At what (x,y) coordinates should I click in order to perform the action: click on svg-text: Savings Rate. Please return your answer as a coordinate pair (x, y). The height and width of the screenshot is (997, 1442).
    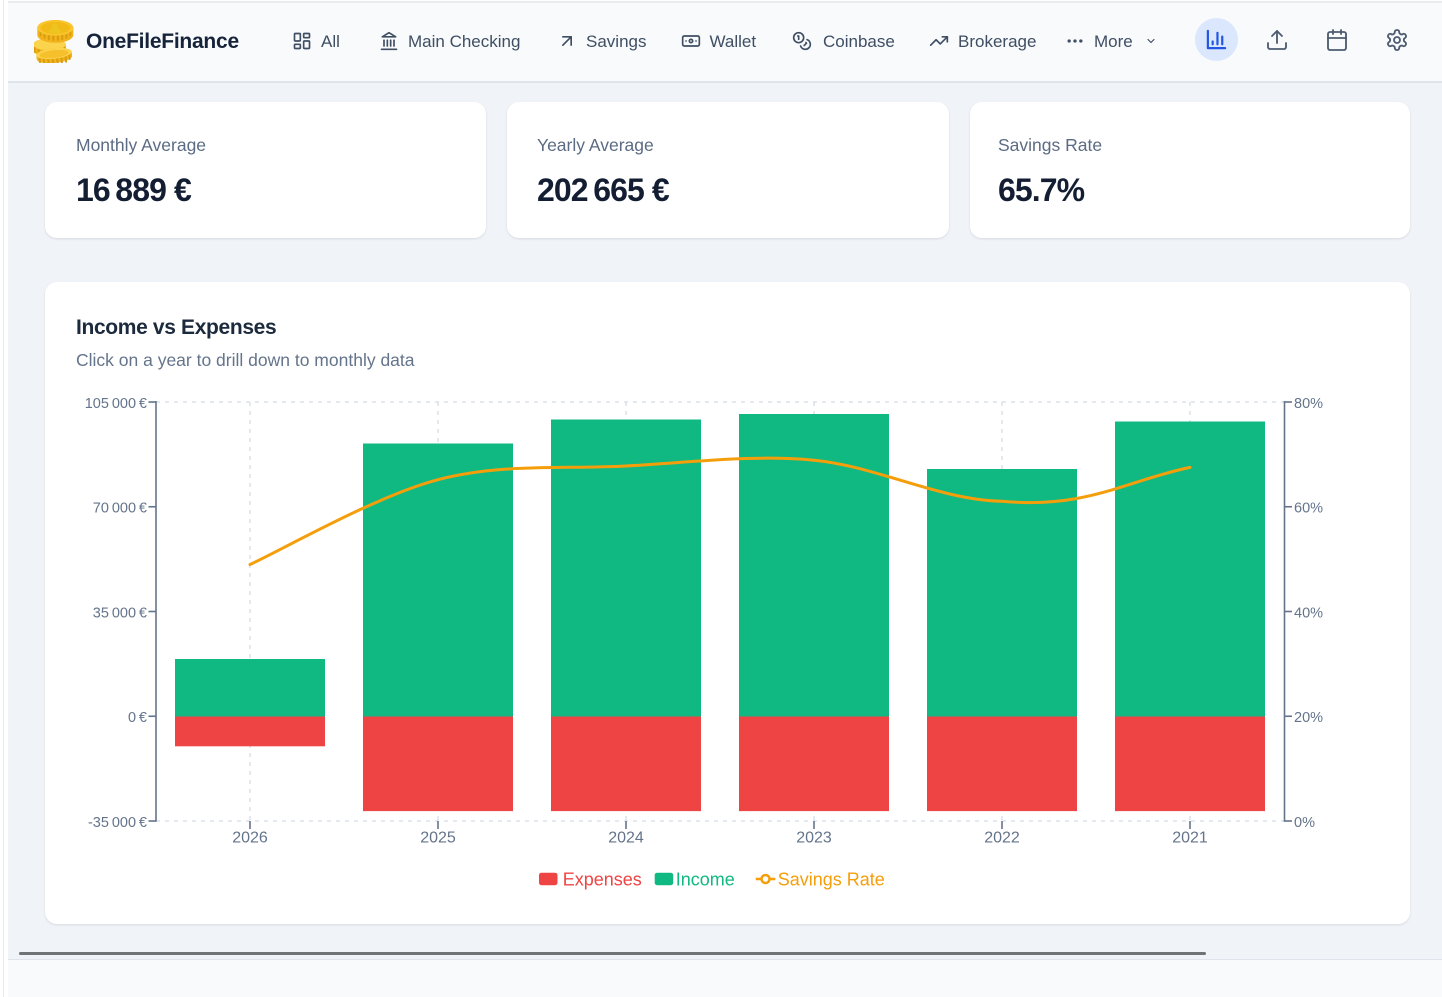
    Looking at the image, I should click on (831, 880).